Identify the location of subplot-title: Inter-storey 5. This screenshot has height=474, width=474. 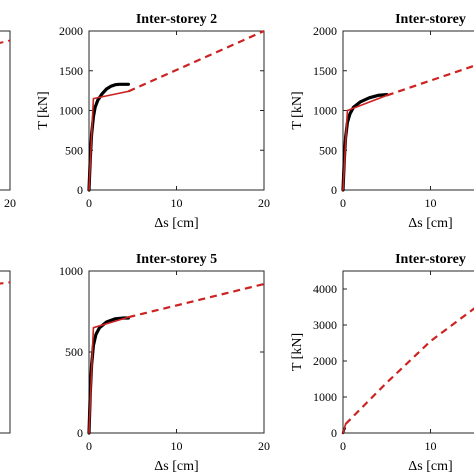
(176, 259).